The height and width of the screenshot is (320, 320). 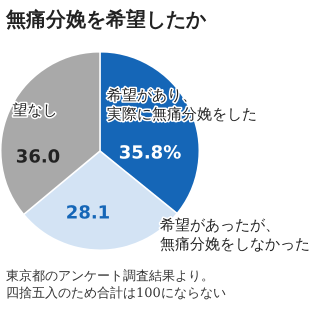 I want to click on text: 四捨五入のため合計は100にならない, so click(x=116, y=293).